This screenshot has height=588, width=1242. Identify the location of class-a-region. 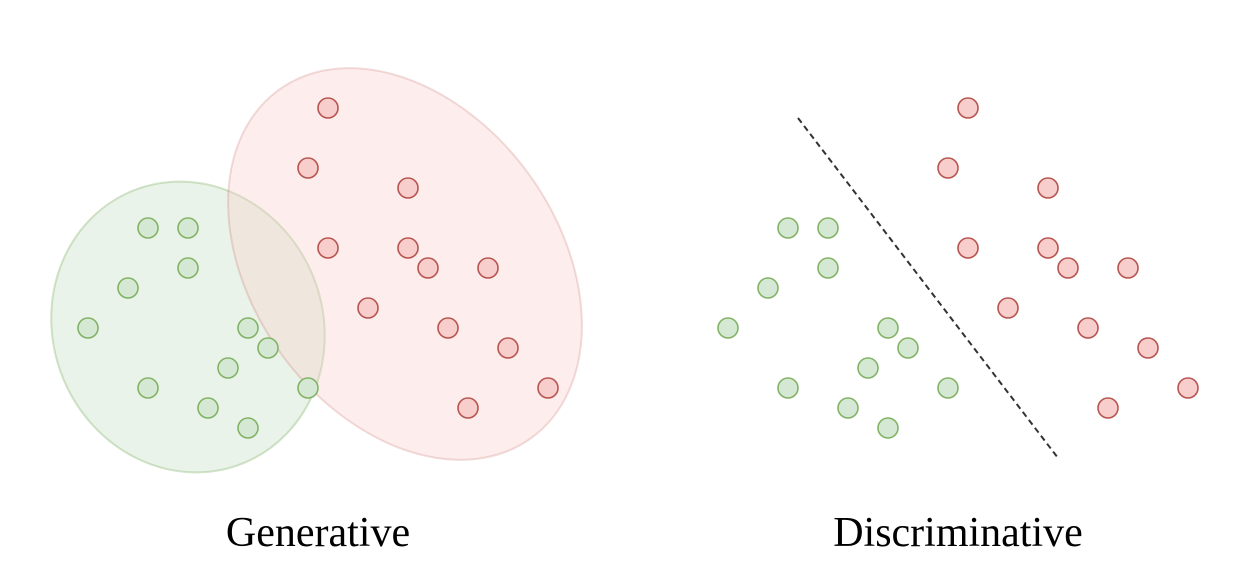
(188, 327).